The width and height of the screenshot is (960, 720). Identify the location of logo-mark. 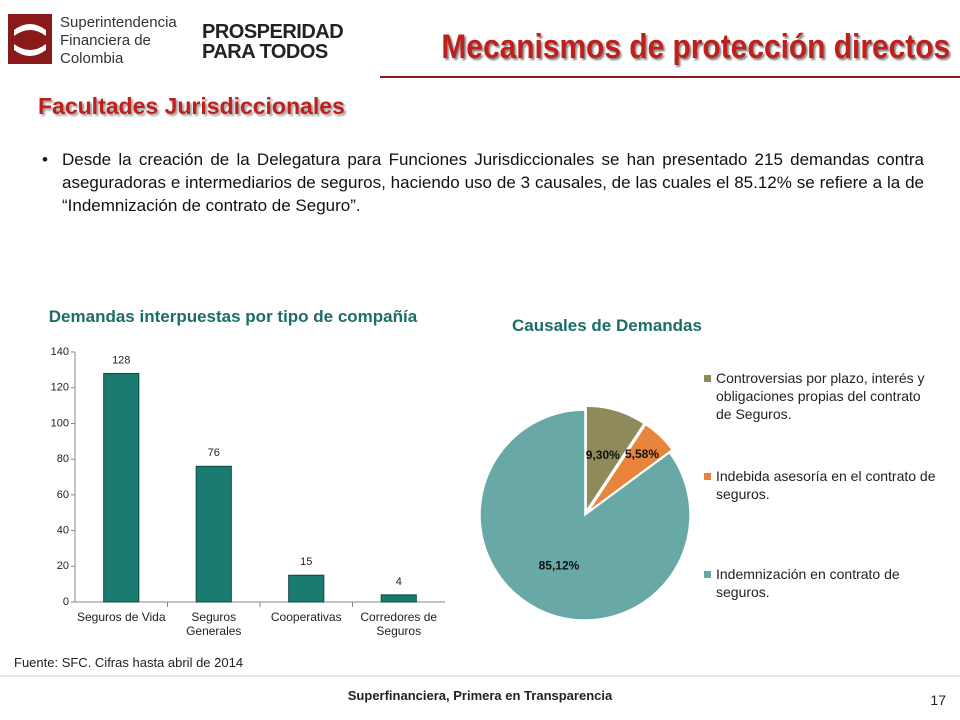
(30, 39).